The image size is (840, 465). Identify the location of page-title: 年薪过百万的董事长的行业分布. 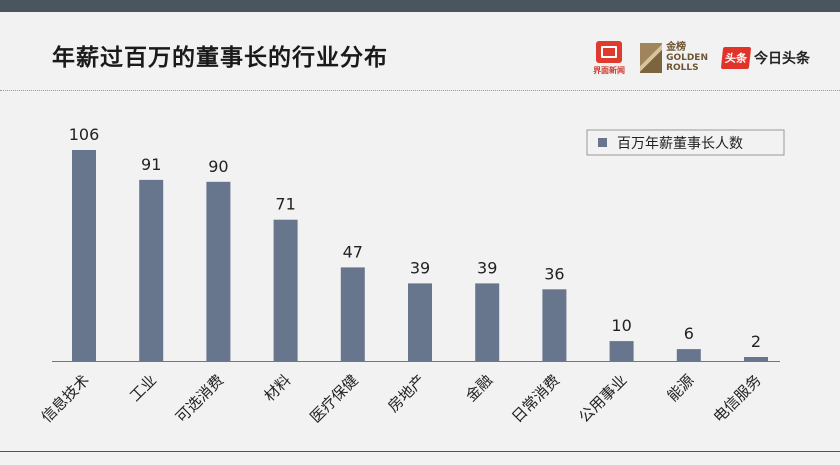
(220, 58).